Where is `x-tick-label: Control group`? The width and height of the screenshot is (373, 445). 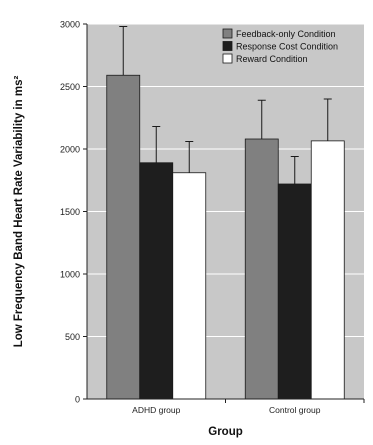 x-tick-label: Control group is located at coordinates (295, 410).